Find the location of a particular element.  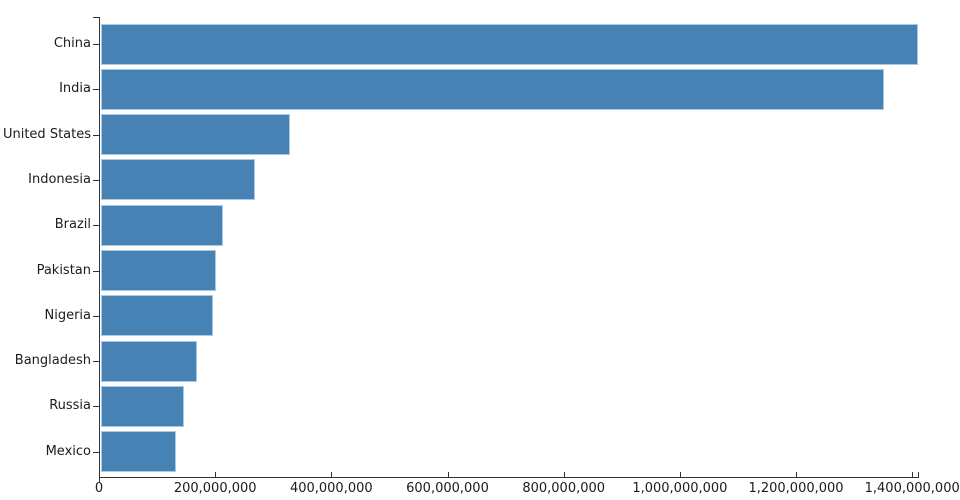

x-axis-end-outer-tick is located at coordinates (918, 474).